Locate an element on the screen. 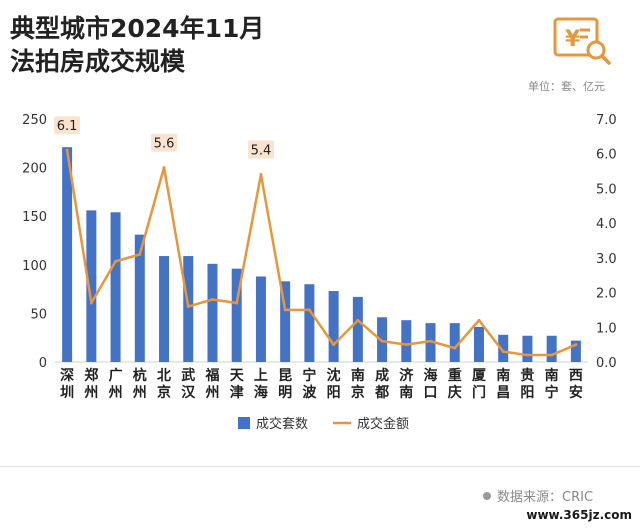 Image resolution: width=640 pixels, height=530 pixels. data-source: 数据来源：CRIC is located at coordinates (538, 495).